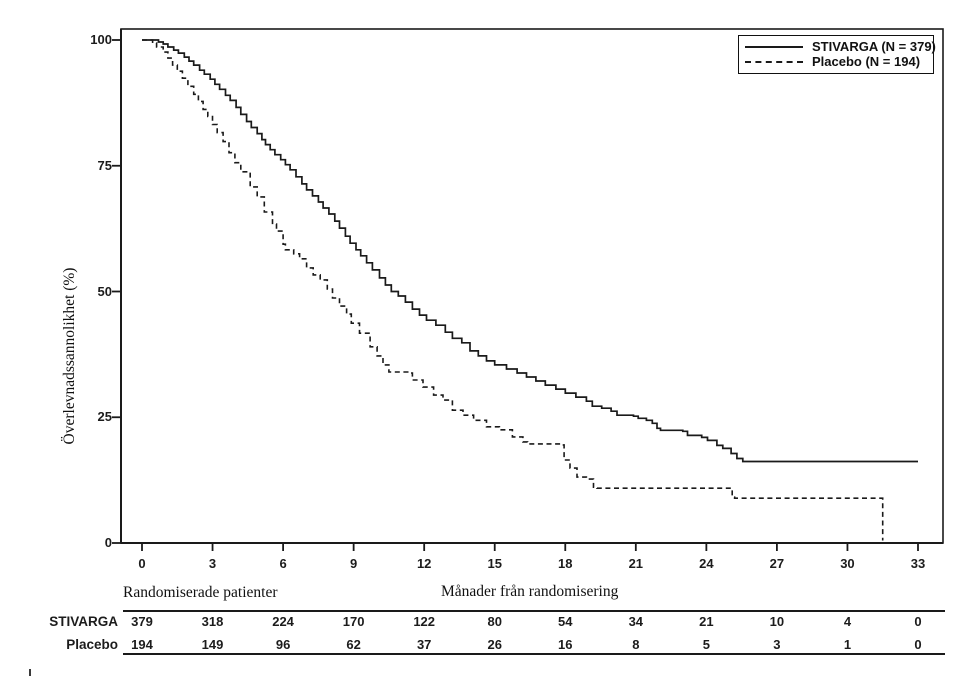 The height and width of the screenshot is (678, 954). Describe the element at coordinates (636, 644) in the screenshot. I see `risk-value-cell: 8` at that location.